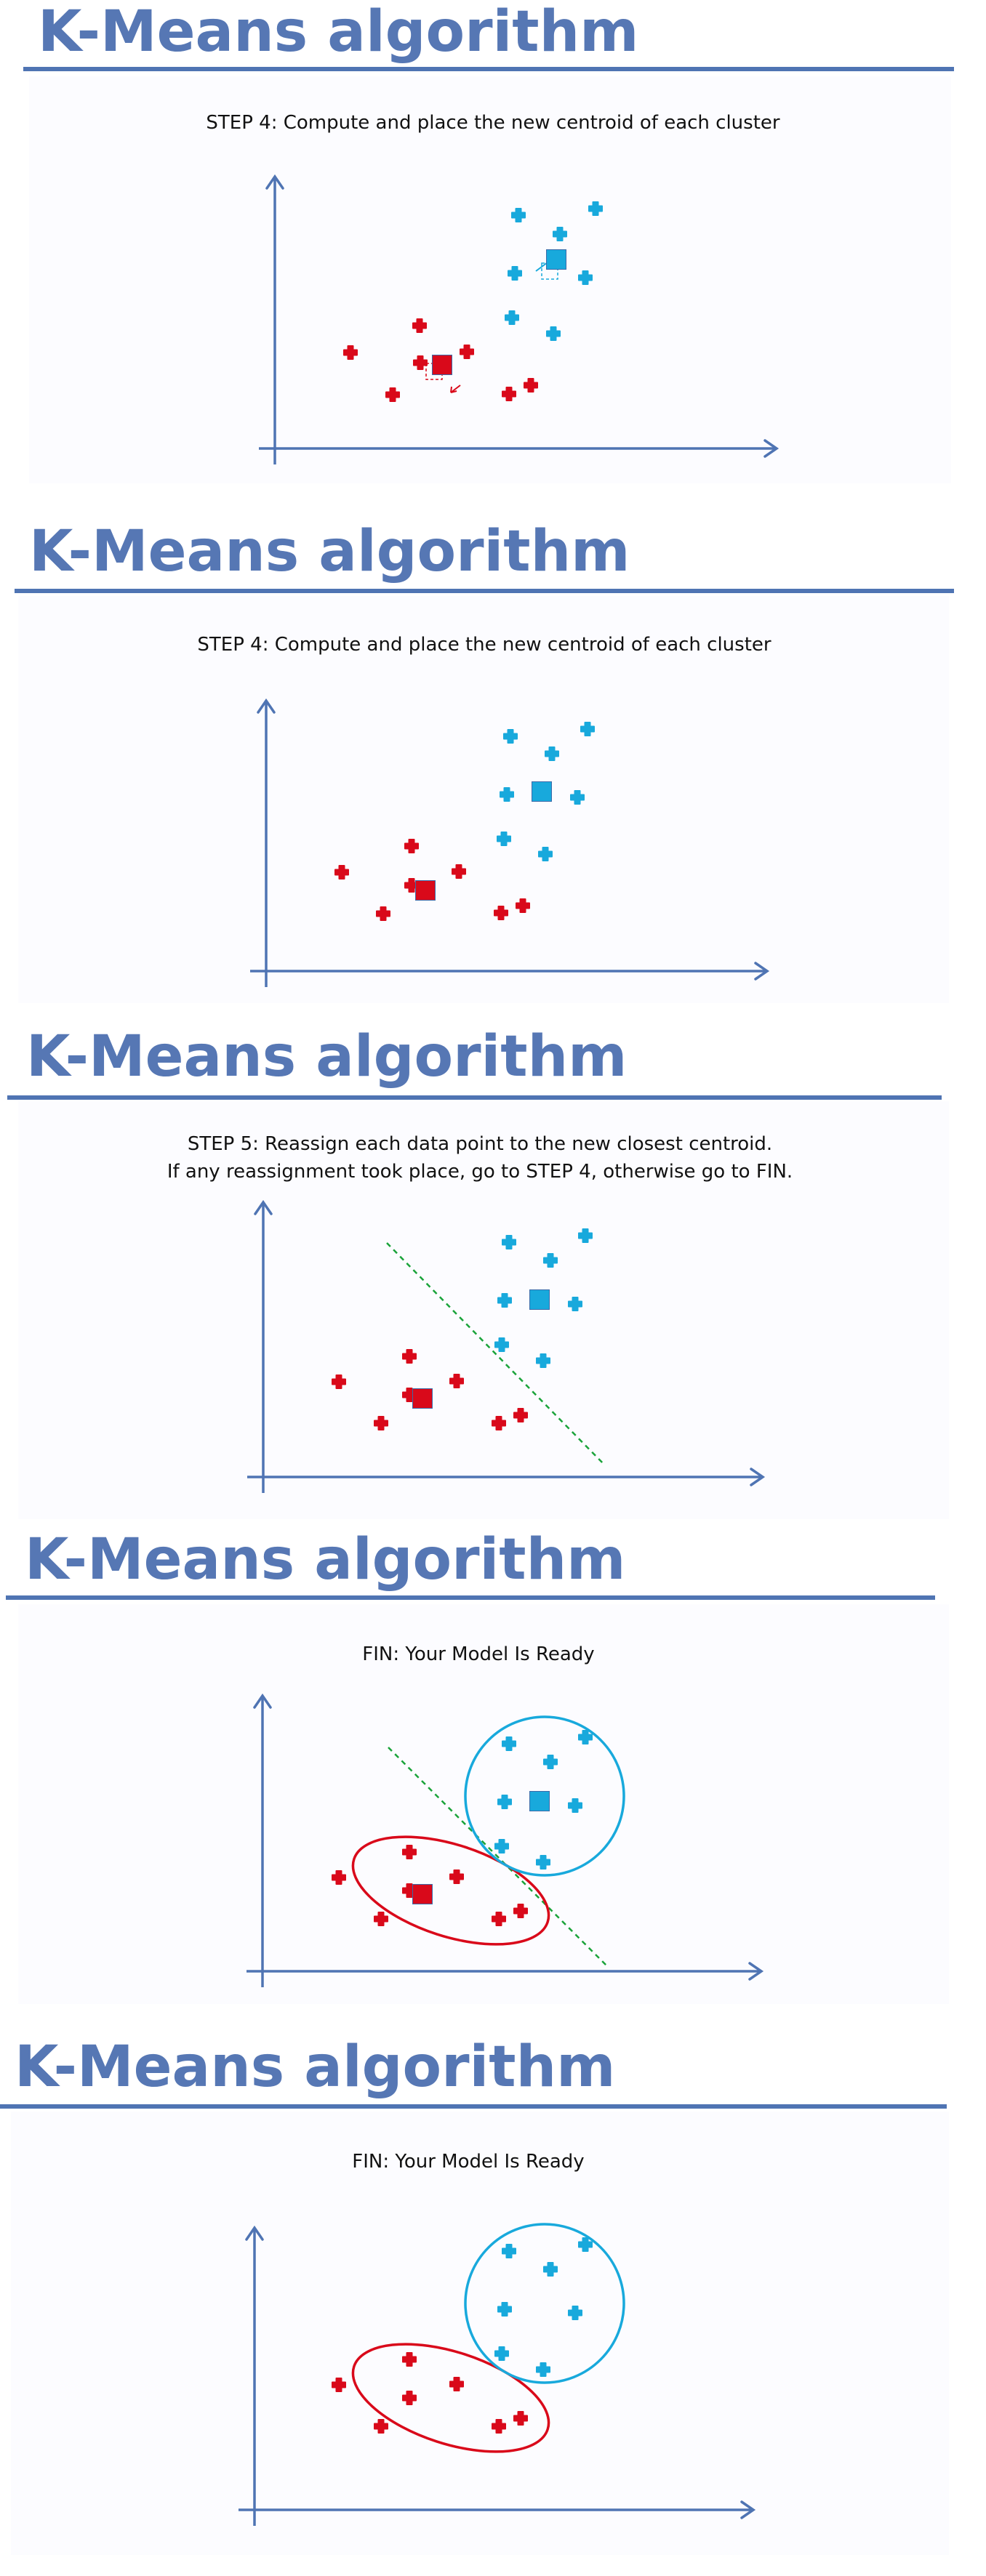 The image size is (986, 2576). Describe the element at coordinates (497, 1654) in the screenshot. I see `caption-text: Your Model Is Ready` at that location.